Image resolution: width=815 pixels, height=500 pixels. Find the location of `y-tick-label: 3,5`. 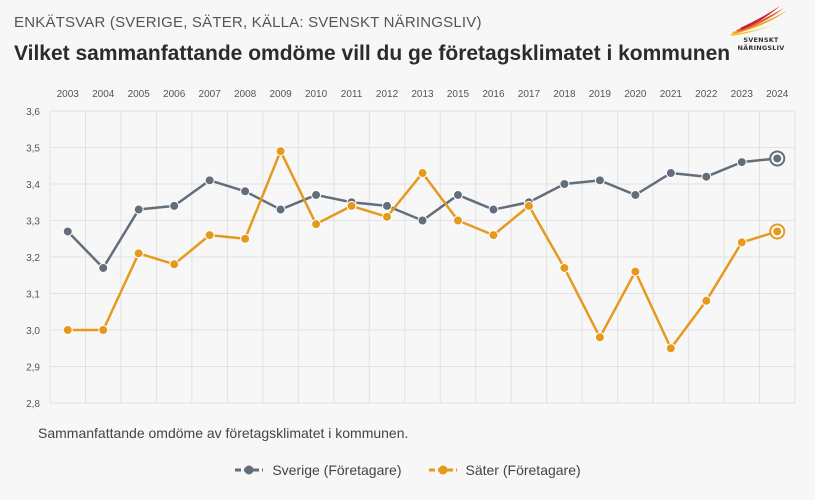

y-tick-label: 3,5 is located at coordinates (33, 149).